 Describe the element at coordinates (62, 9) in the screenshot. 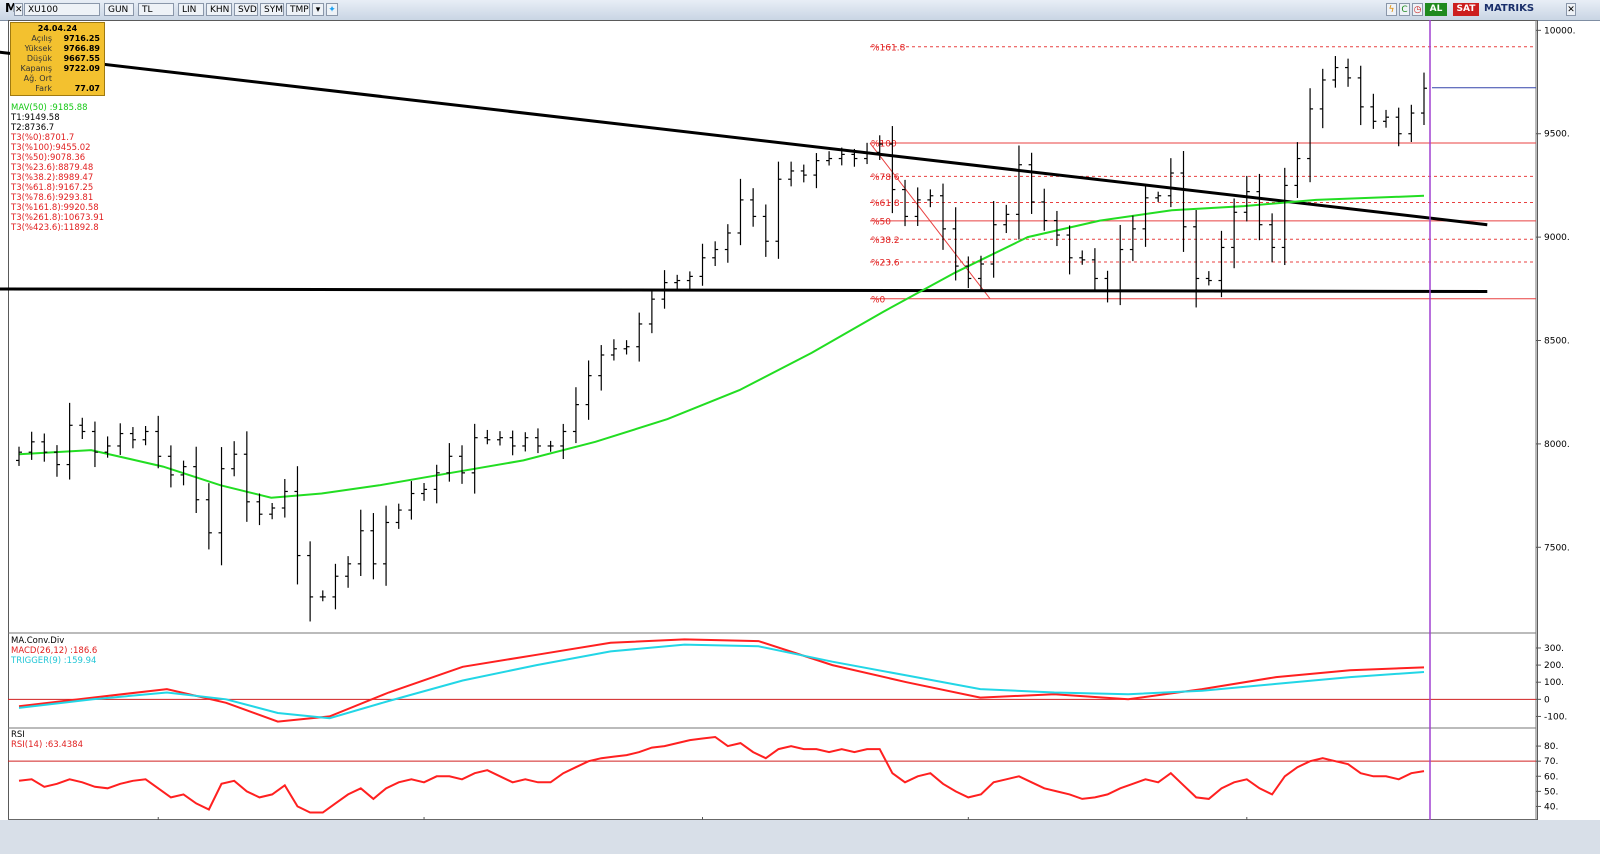

I see `symbol-field: XU100` at that location.